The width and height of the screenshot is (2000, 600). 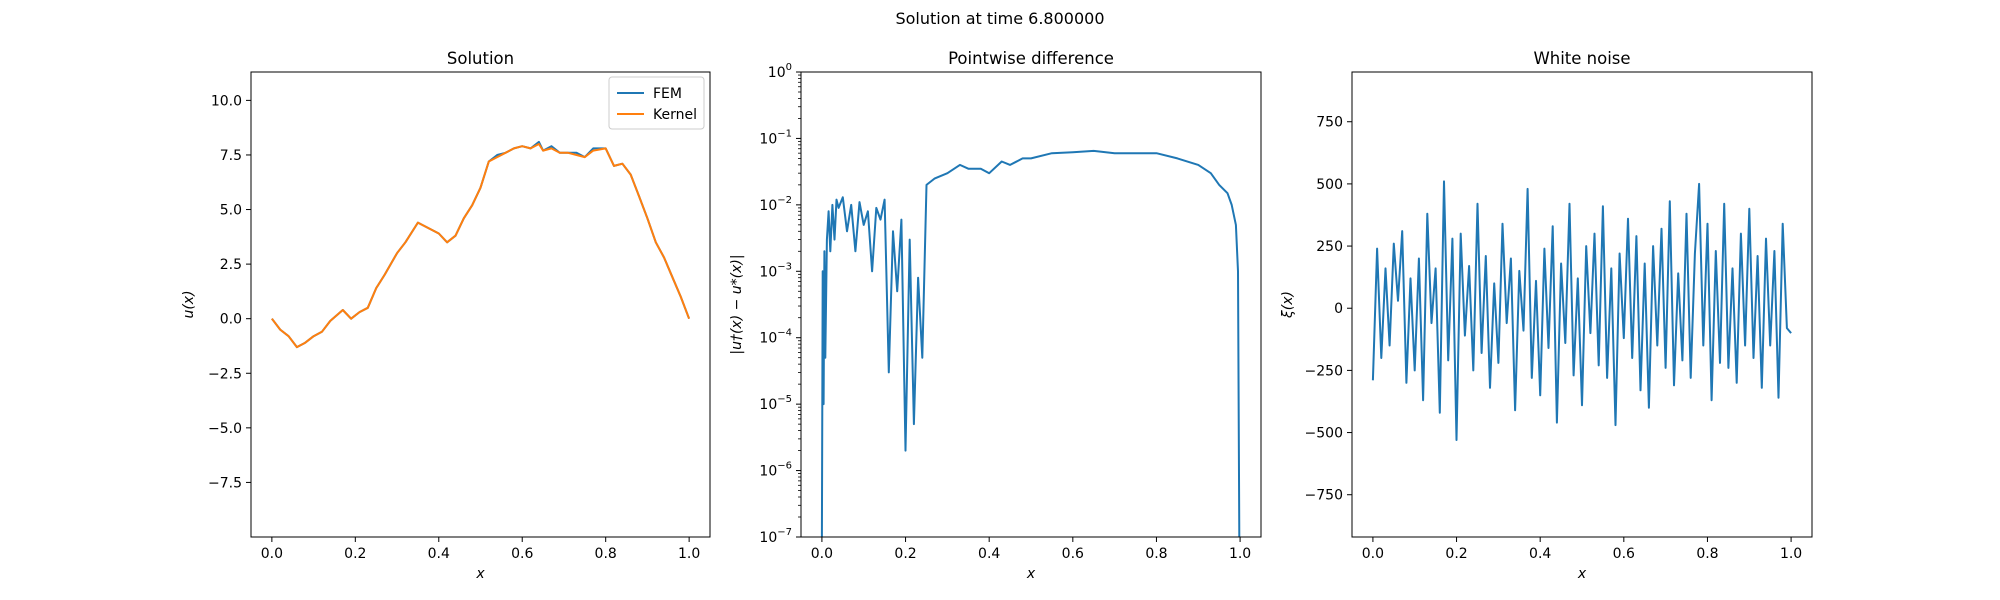 I want to click on y-tick-label: 750, so click(x=1329, y=123).